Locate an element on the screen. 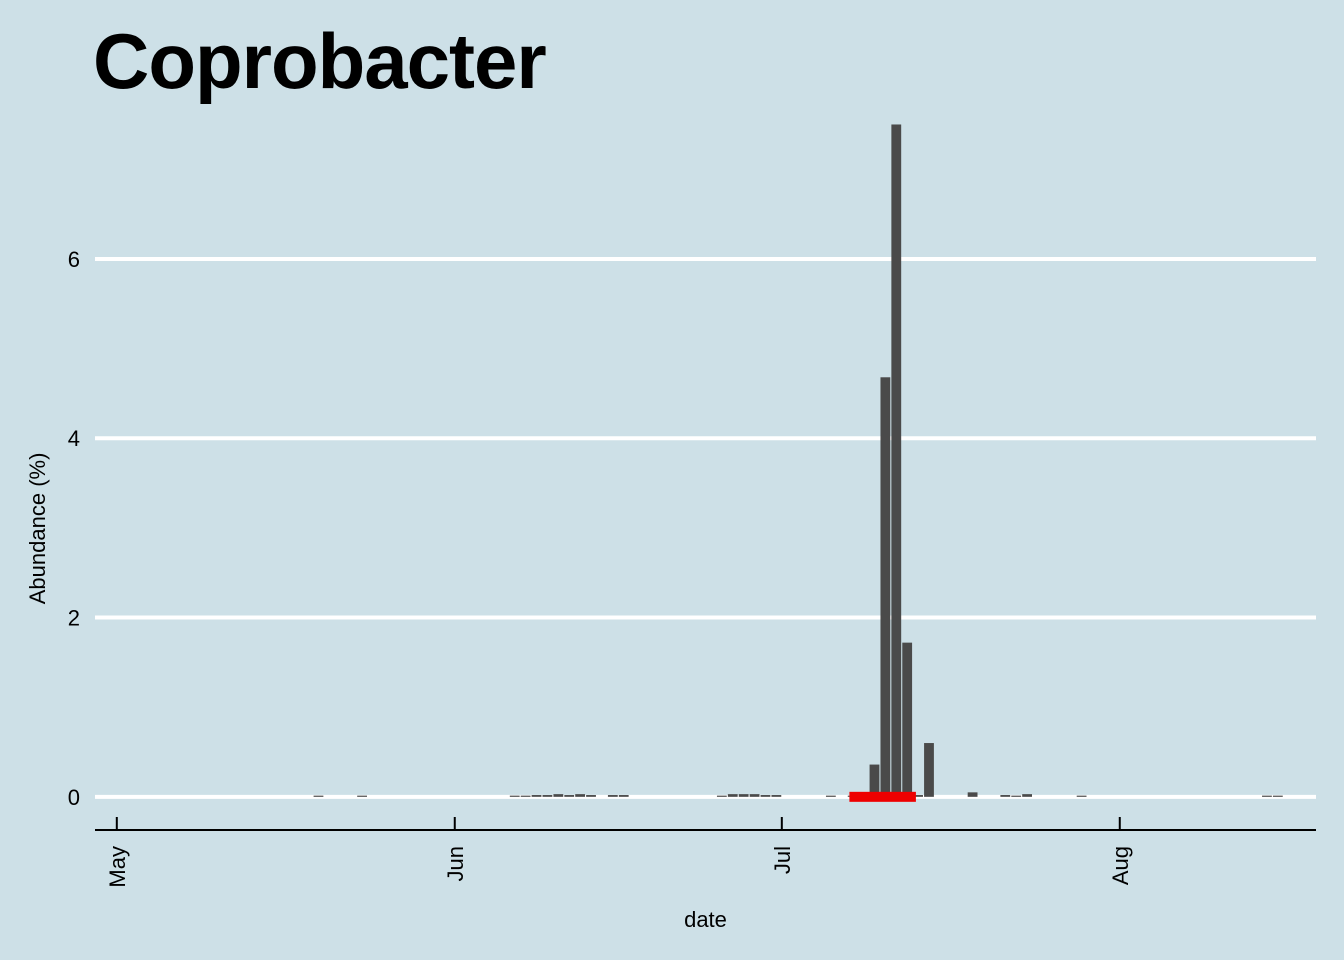 The height and width of the screenshot is (960, 1344). chart-title: Coprobacter is located at coordinates (320, 61).